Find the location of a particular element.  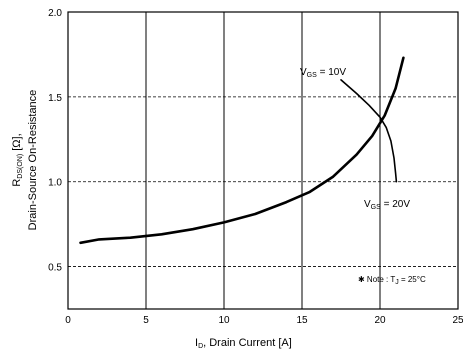

x-tick-label-2: 10 is located at coordinates (224, 320).